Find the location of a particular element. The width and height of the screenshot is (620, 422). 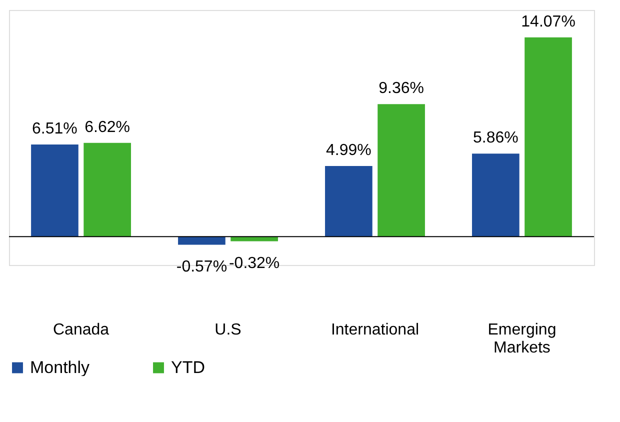

data-label: 6.62% is located at coordinates (107, 127).